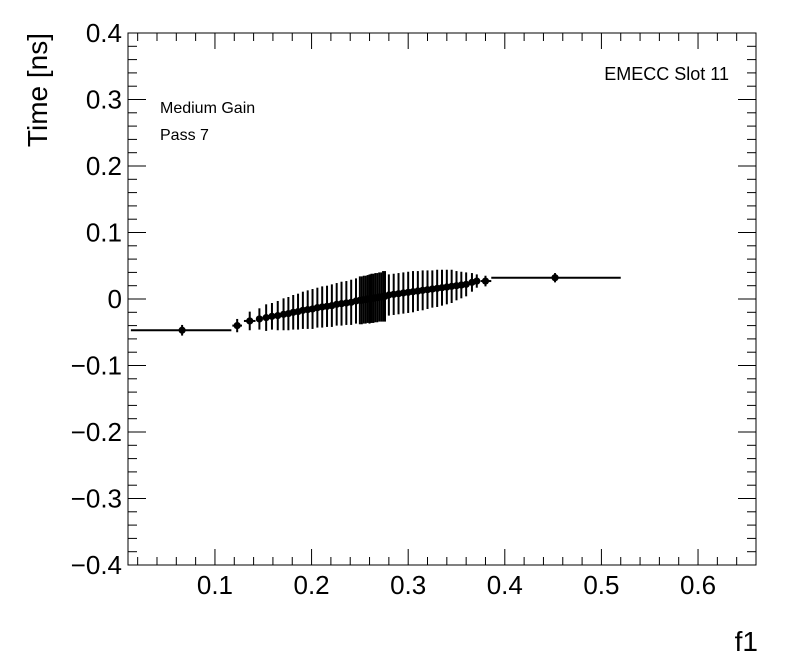 This screenshot has height=672, width=796. Describe the element at coordinates (207, 108) in the screenshot. I see `gain-annotation: Medium Gain` at that location.